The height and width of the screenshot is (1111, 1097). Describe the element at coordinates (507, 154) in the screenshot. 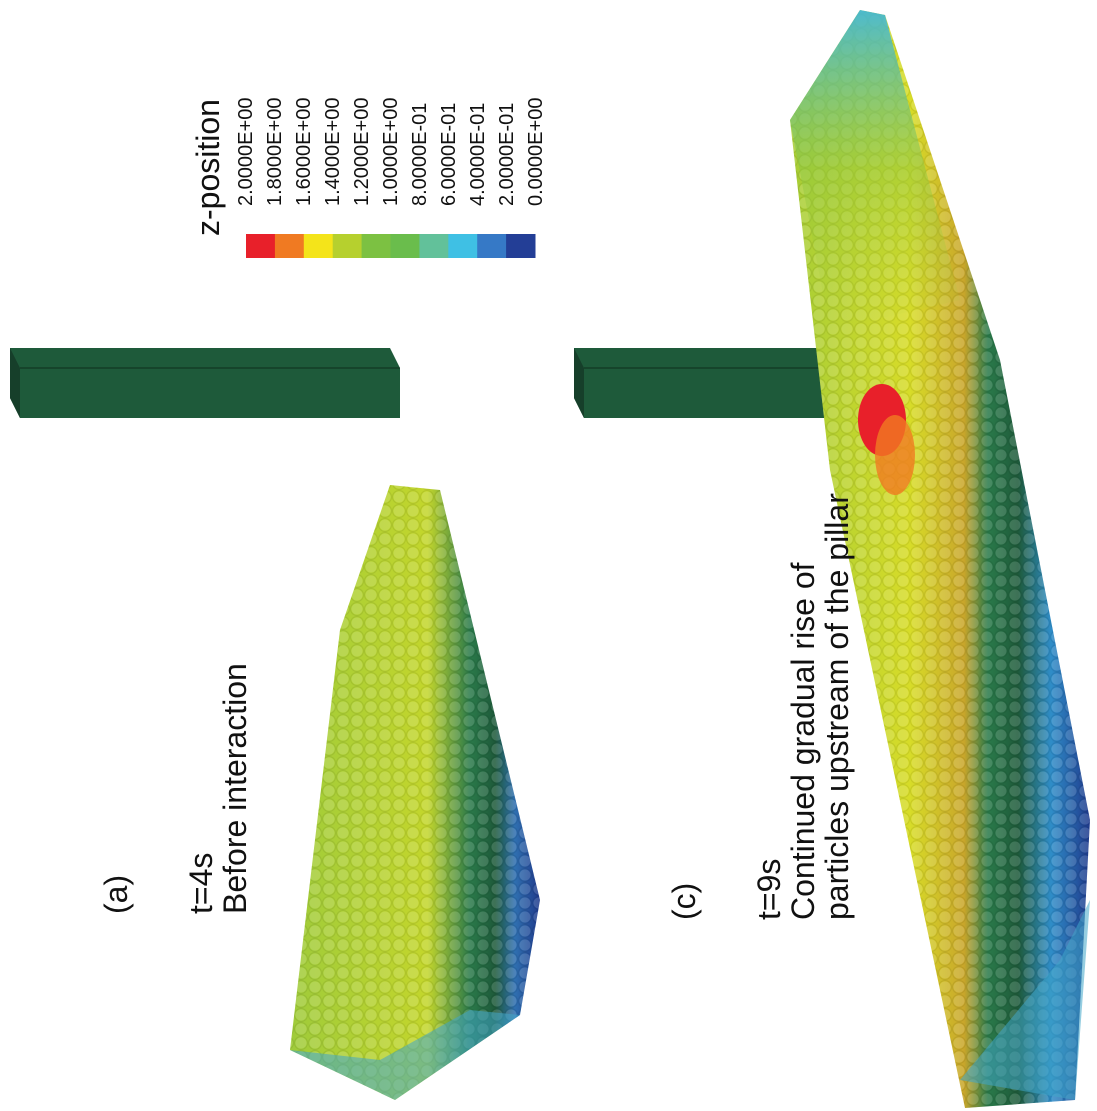

I see `legend-label: 2.0000E-01` at that location.